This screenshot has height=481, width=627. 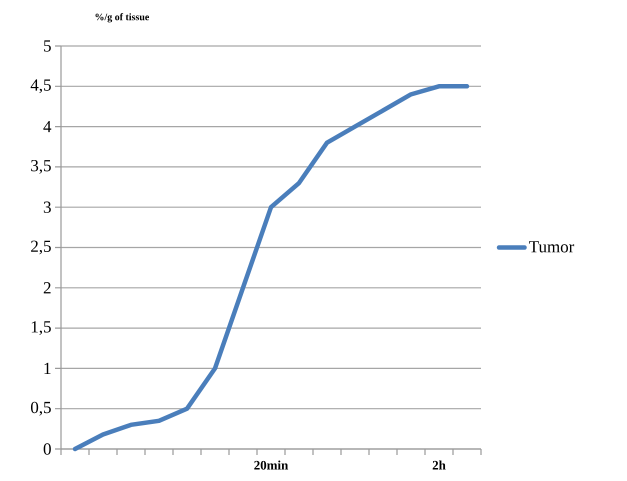 What do you see at coordinates (41, 167) in the screenshot?
I see `y-tick-label: 3,5` at bounding box center [41, 167].